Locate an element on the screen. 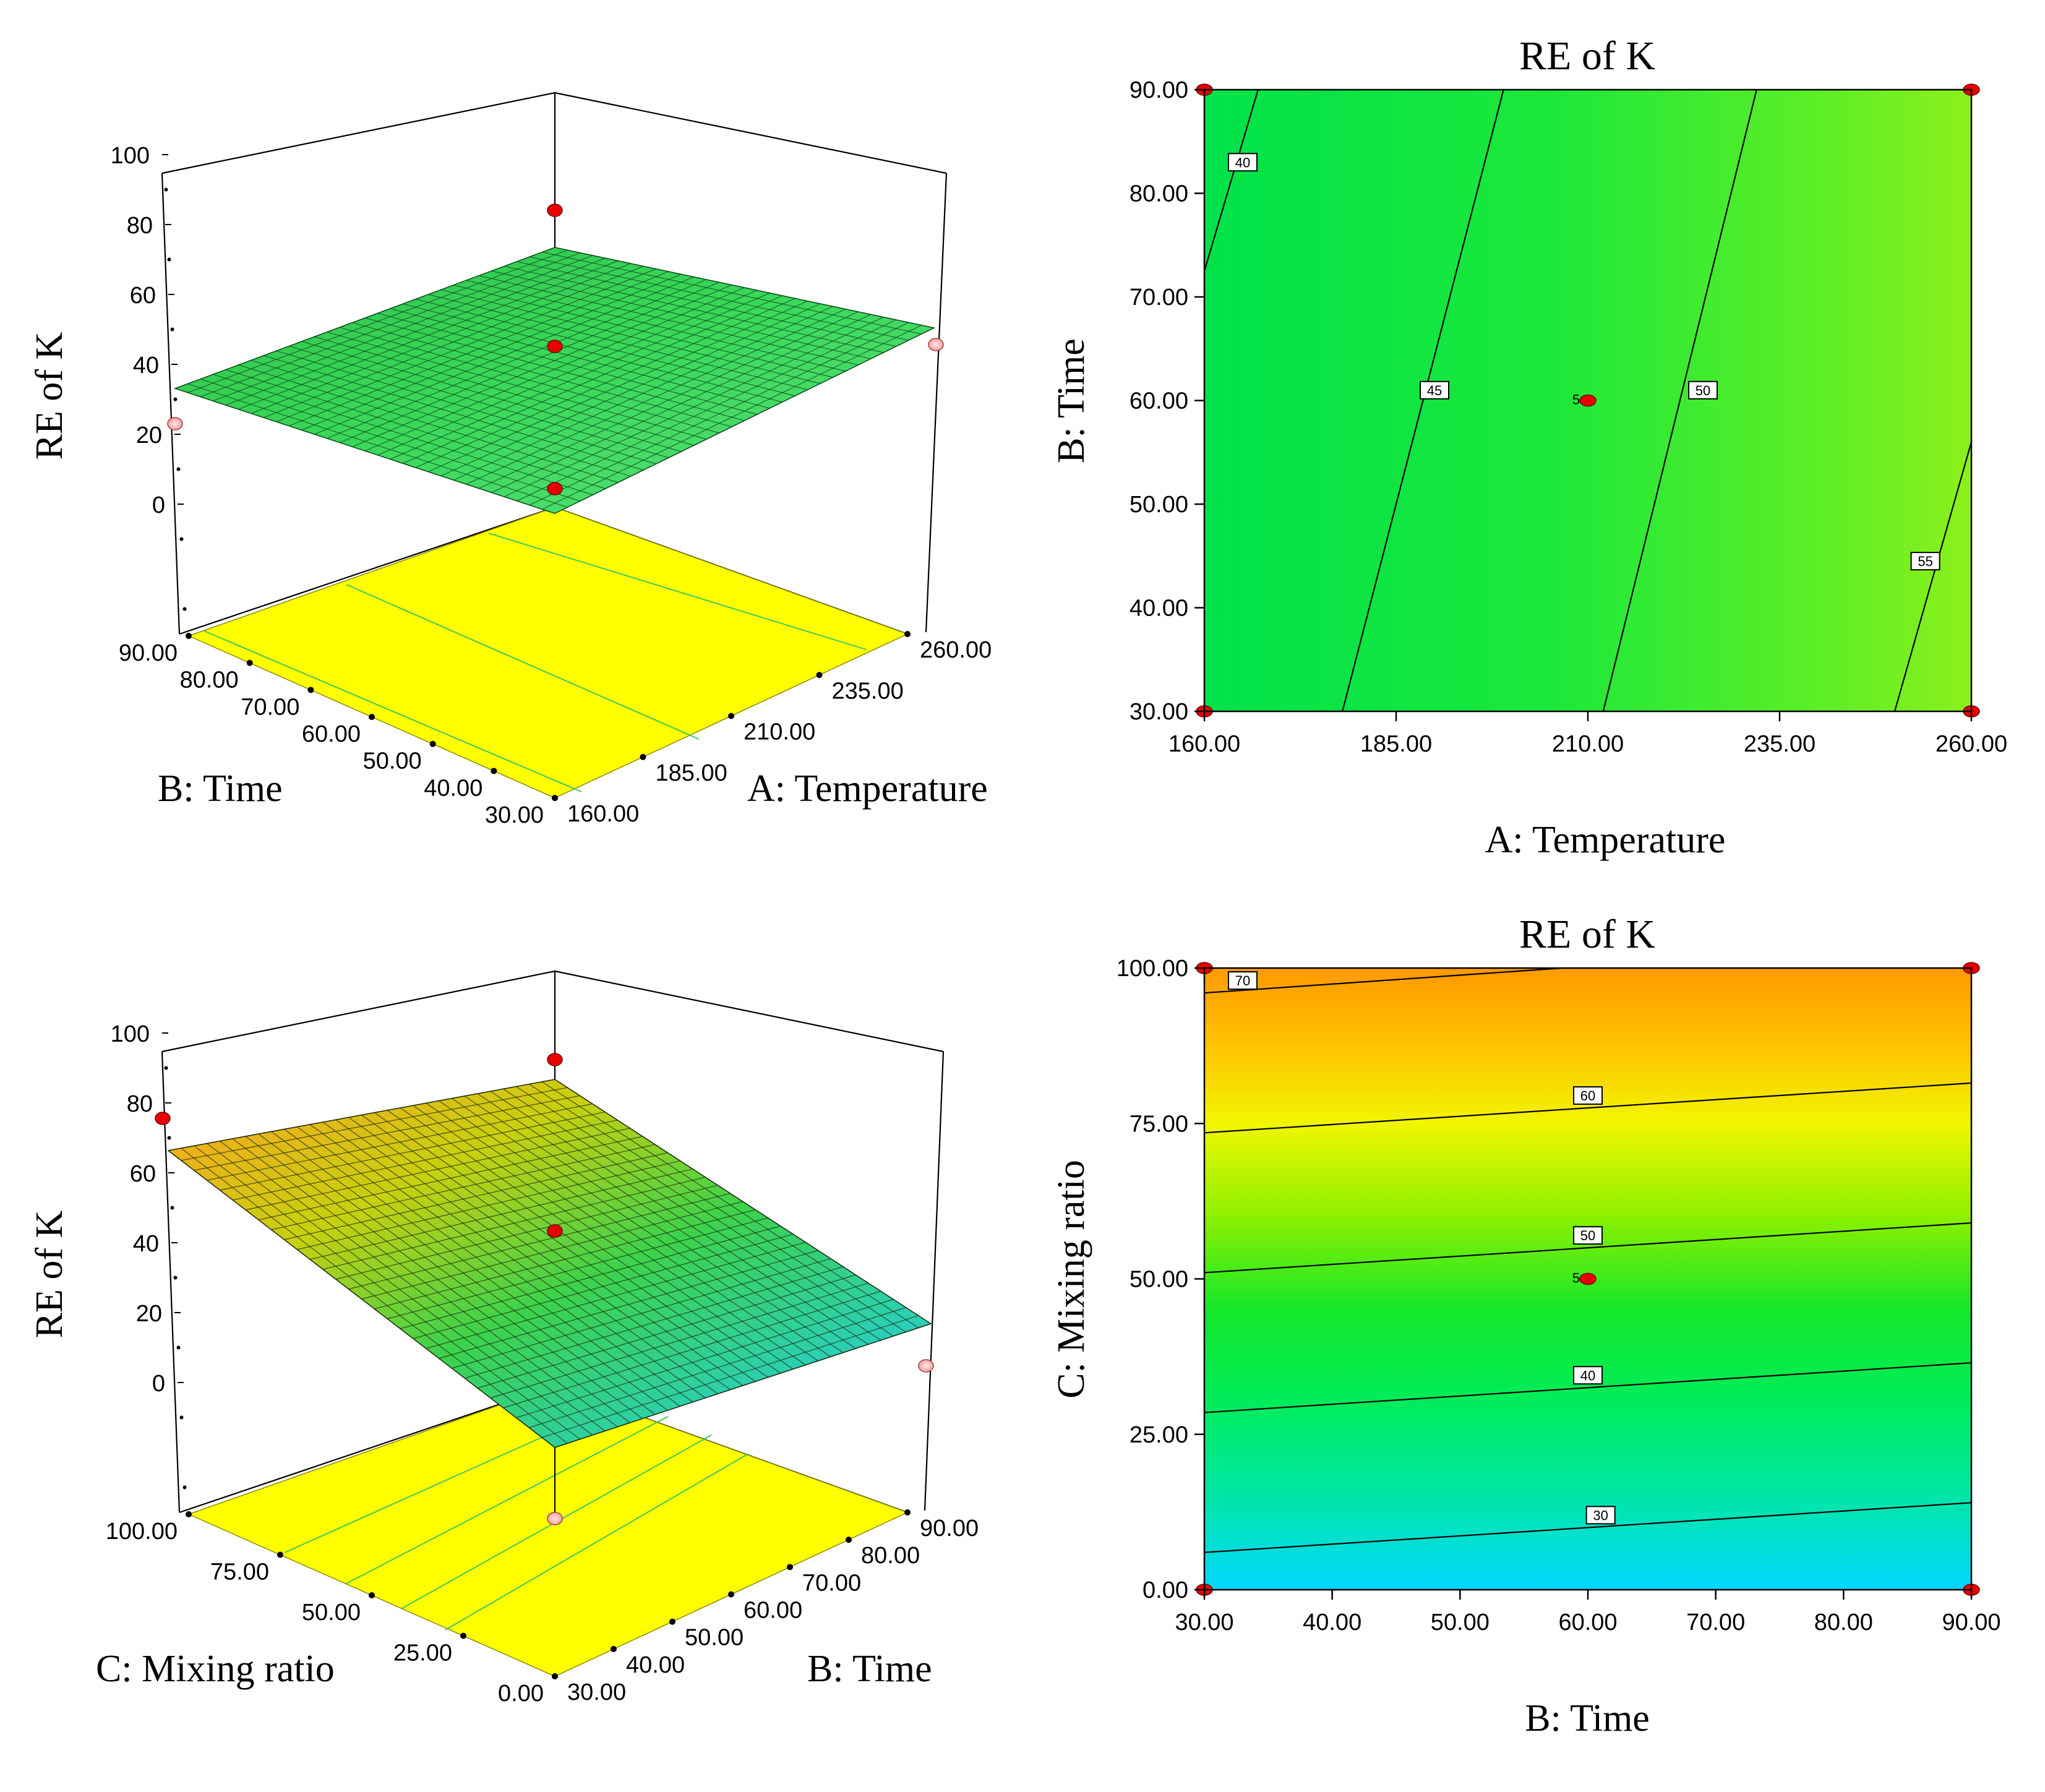  y-tick-label: 40.00 is located at coordinates (1159, 609).